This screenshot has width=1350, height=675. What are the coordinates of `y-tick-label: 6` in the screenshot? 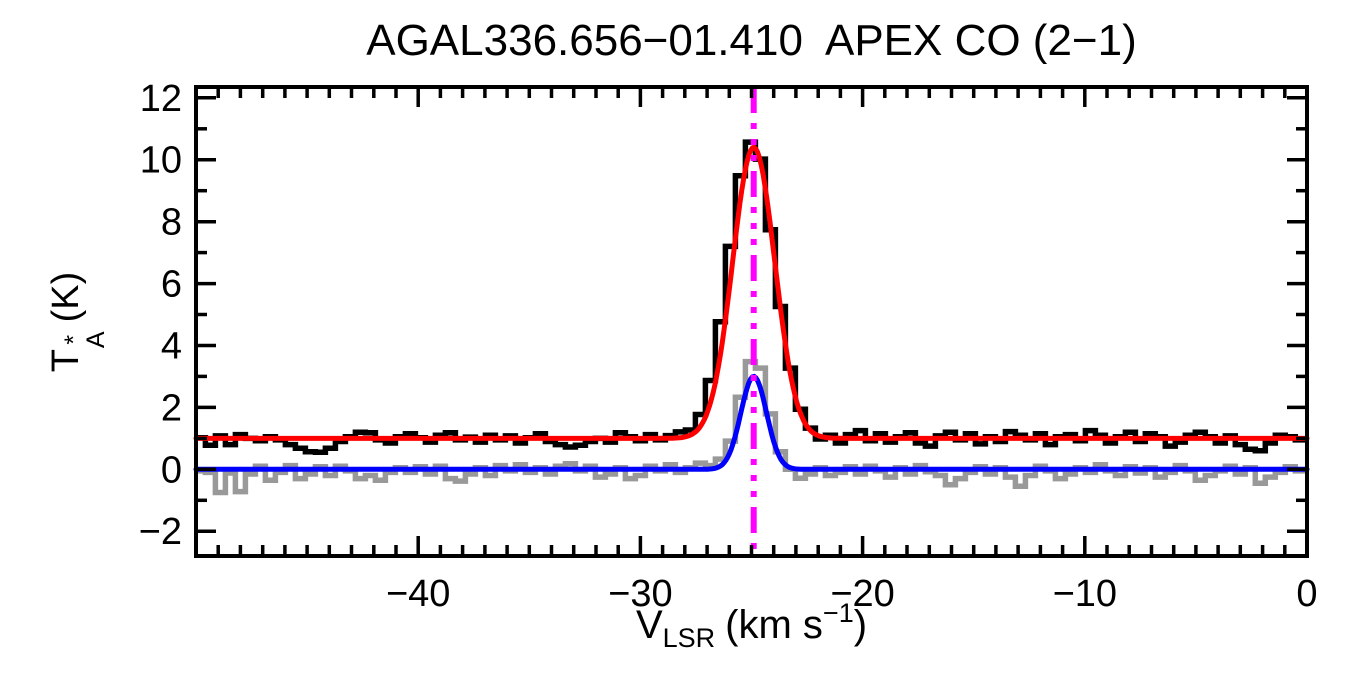 It's located at (171, 285).